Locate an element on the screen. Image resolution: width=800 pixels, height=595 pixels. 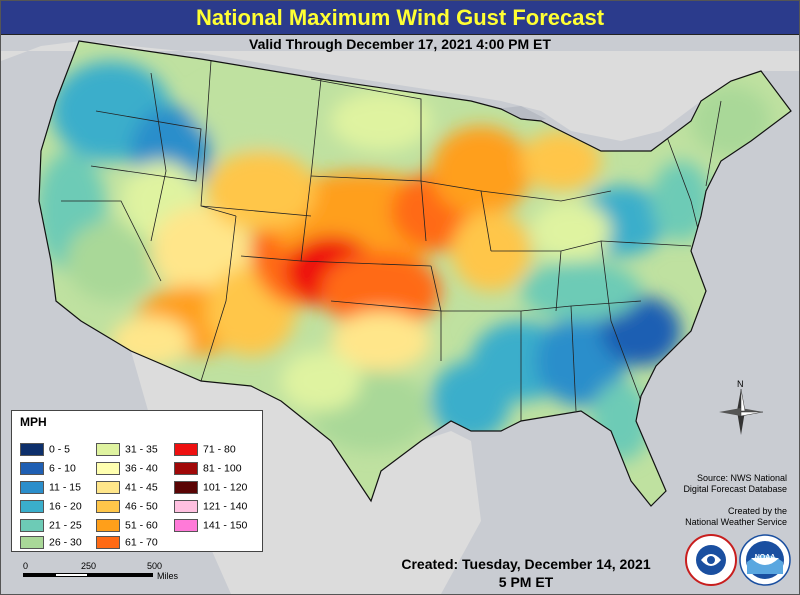
legend-item: 26 - 30 is located at coordinates (51, 542).